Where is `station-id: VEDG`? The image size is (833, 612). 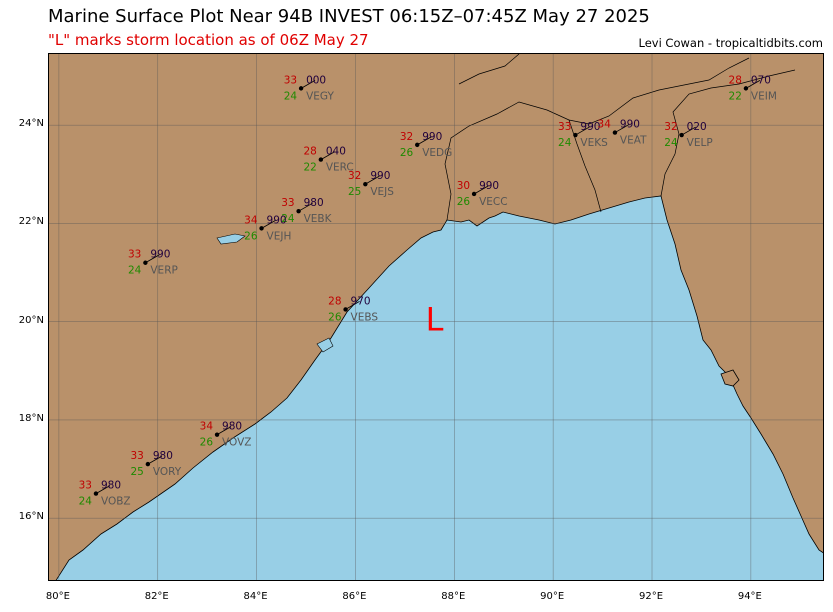 station-id: VEDG is located at coordinates (437, 153).